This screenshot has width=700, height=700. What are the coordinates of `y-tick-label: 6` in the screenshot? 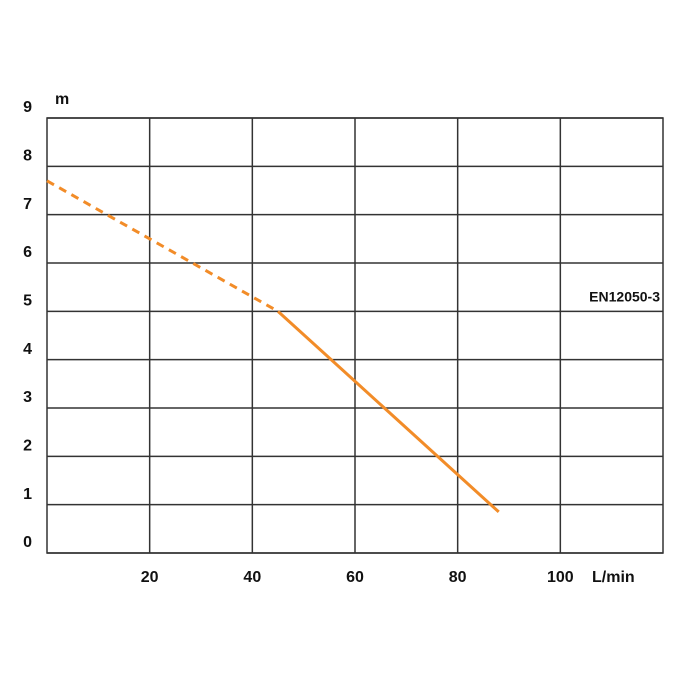 It's located at (27, 252).